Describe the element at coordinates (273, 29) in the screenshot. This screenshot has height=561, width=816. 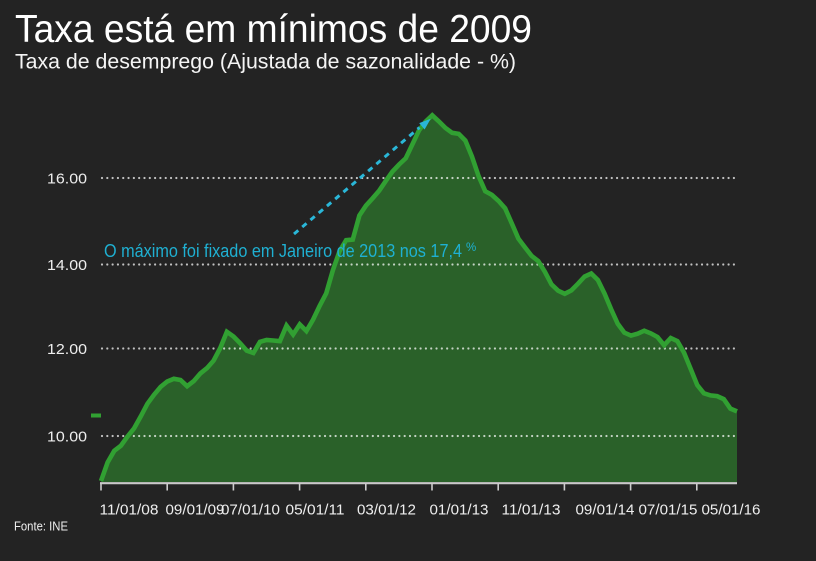
I see `svg-text: Taxa está em mínimos de 2009` at that location.